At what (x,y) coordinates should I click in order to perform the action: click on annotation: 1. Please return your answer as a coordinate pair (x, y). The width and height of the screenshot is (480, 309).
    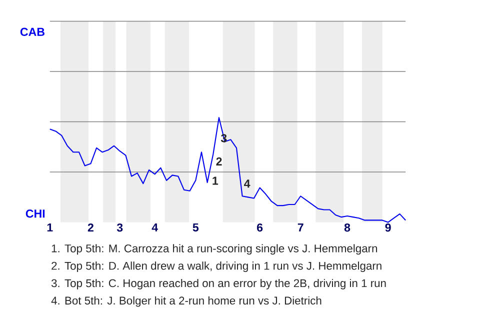
    Looking at the image, I should click on (215, 180).